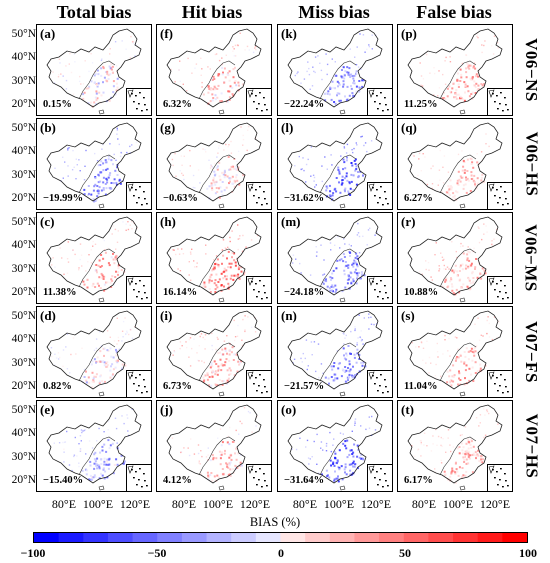  Describe the element at coordinates (166, 409) in the screenshot. I see `panel-label: (j)` at that location.